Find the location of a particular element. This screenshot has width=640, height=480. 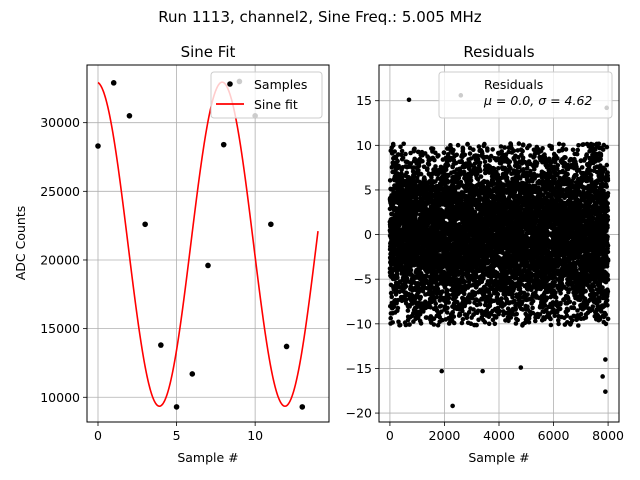

sine-fit-legend: Samples Sine fit is located at coordinates (266, 95).